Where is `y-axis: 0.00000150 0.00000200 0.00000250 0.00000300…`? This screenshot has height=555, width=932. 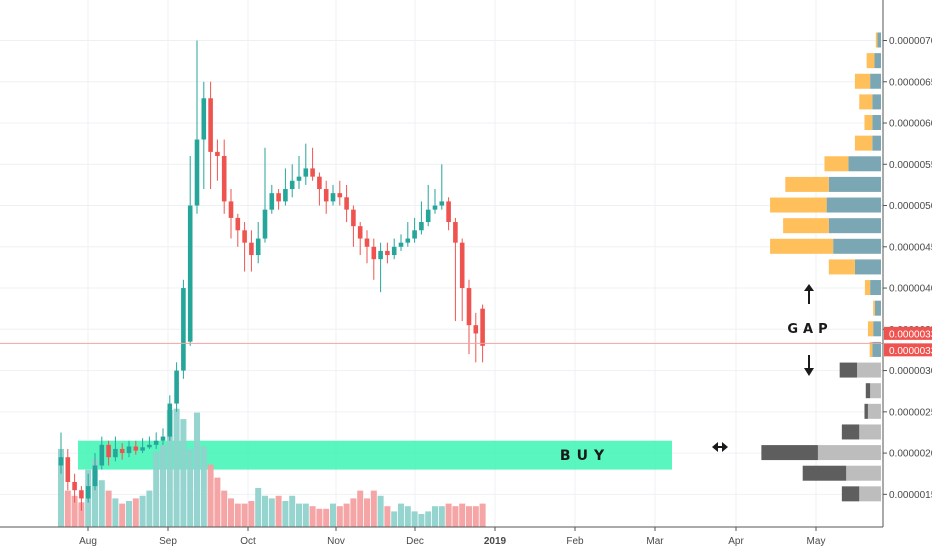 y-axis: 0.00000150 0.00000200 0.00000250 0.00000300… is located at coordinates (907, 263).